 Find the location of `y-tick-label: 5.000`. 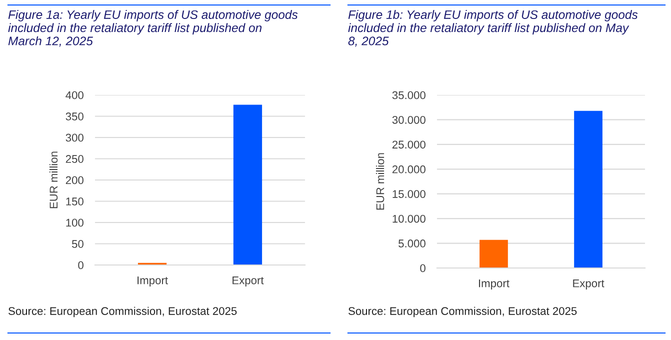

y-tick-label: 5.000 is located at coordinates (412, 244).